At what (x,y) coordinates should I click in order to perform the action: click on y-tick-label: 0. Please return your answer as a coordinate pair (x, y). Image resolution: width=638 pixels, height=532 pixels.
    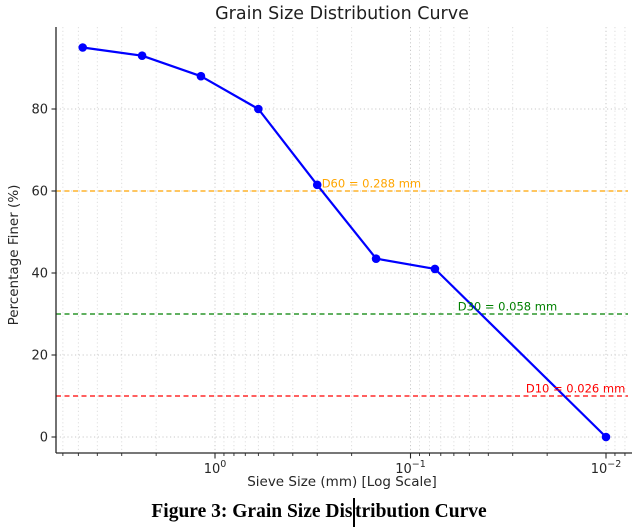
    Looking at the image, I should click on (44, 438).